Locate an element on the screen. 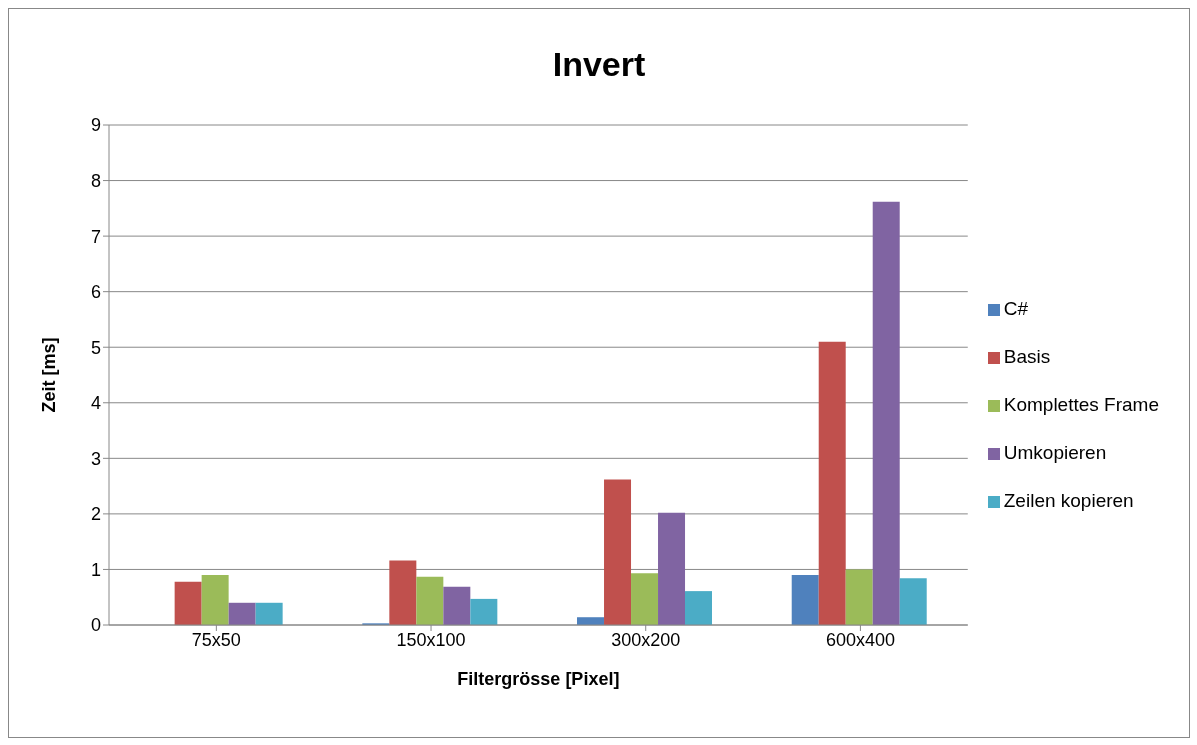 The height and width of the screenshot is (745, 1197). y-tick-label: 9 is located at coordinates (95, 125).